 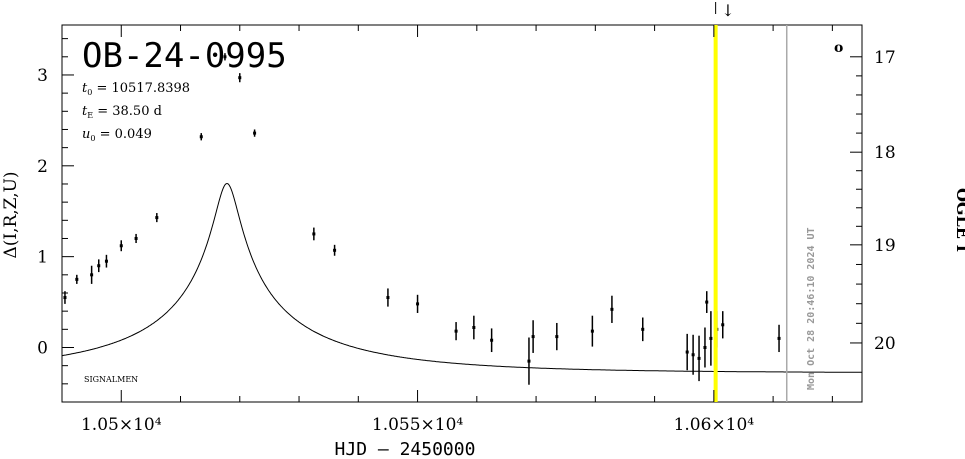 I want to click on y-axis-right-label: OGLE I, so click(x=959, y=220).